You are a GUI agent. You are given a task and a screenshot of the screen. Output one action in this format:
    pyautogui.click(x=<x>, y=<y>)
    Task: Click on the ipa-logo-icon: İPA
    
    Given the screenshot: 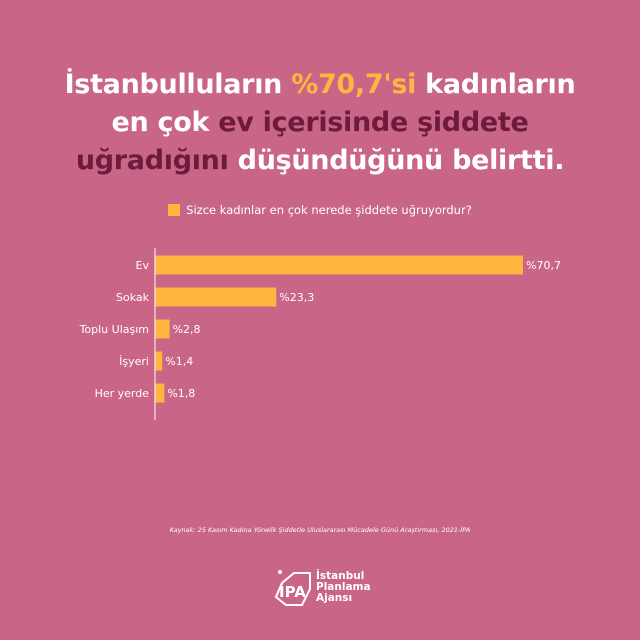 What is the action you would take?
    pyautogui.click(x=292, y=588)
    